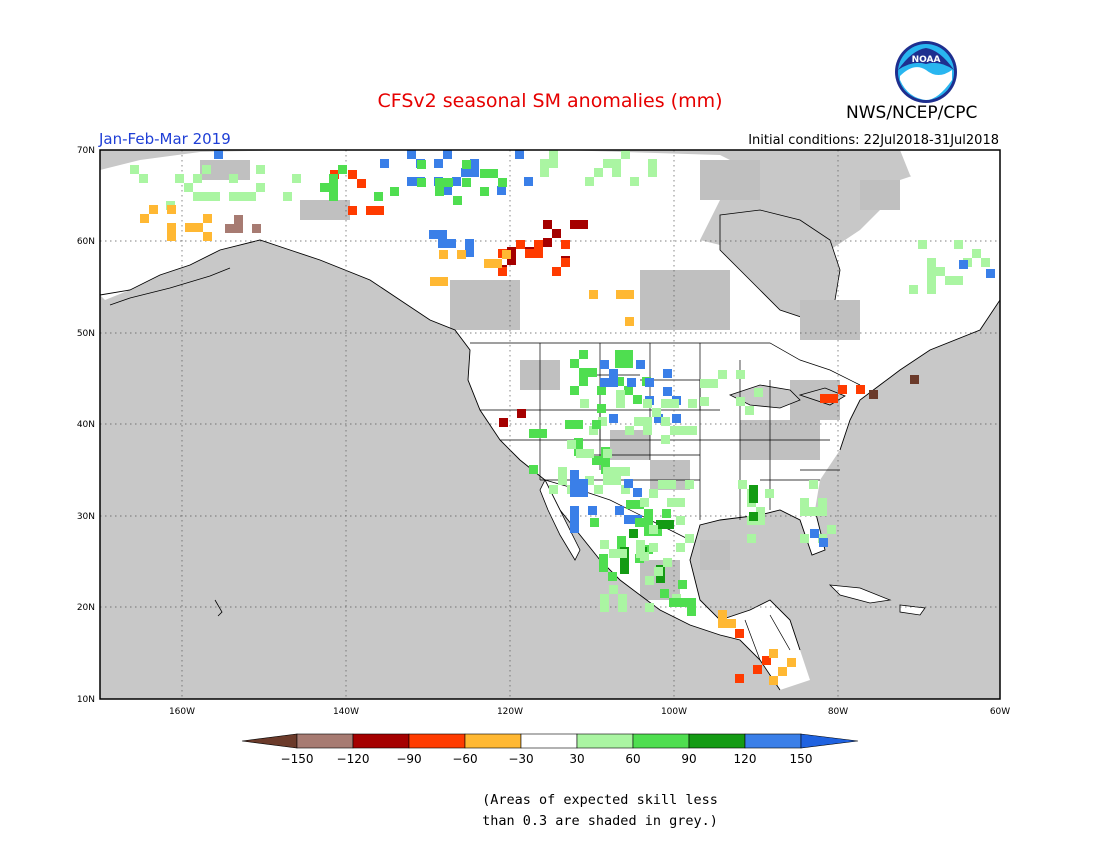 The height and width of the screenshot is (854, 1100). I want to click on initial-conditions: Initial conditions: 22Jul2018-31Jul2018, so click(873, 140).